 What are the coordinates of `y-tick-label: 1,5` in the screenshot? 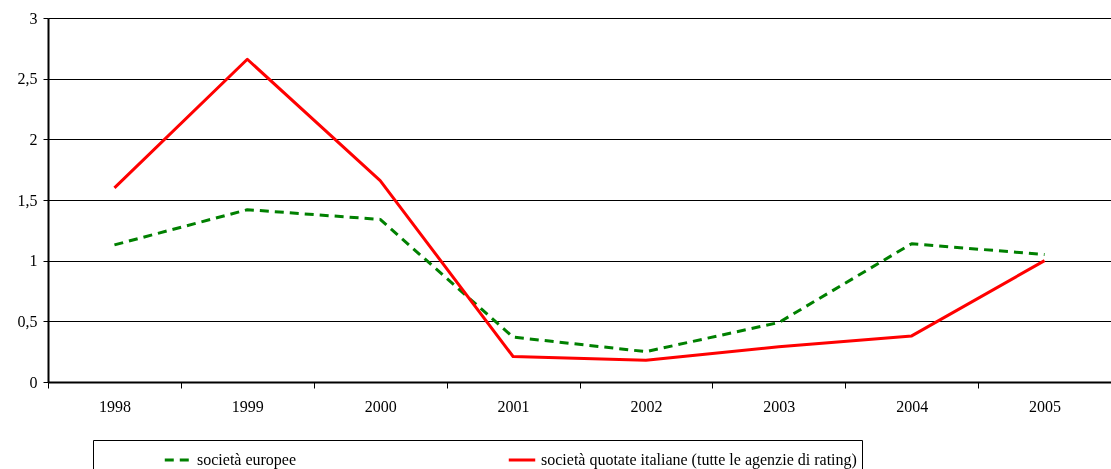 It's located at (27, 200).